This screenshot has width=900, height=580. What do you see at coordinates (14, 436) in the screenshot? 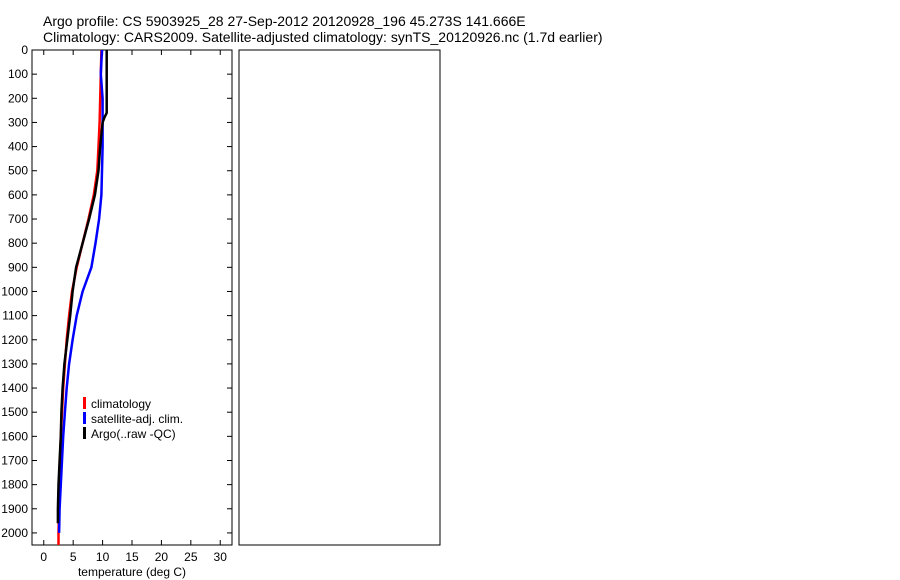
I see `depth-tick-label: 1600` at bounding box center [14, 436].